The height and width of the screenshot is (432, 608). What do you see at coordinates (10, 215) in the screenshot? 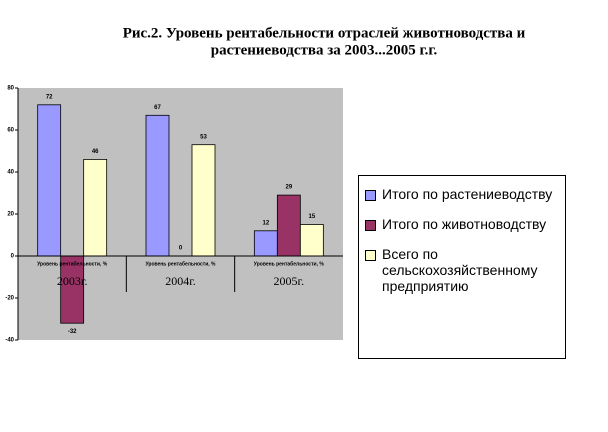
I see `y-tick-label: 20` at bounding box center [10, 215].